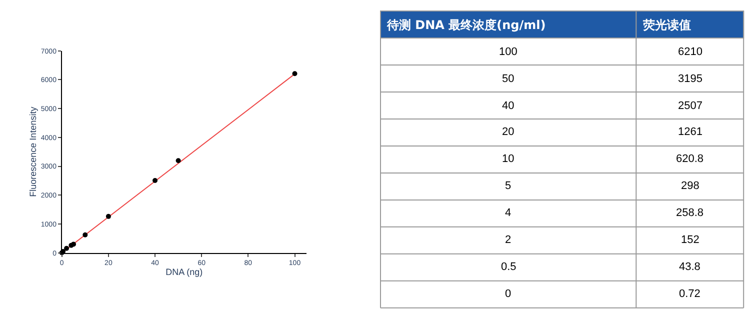 This screenshot has width=756, height=323. What do you see at coordinates (508, 213) in the screenshot?
I see `category-label: 4` at bounding box center [508, 213].